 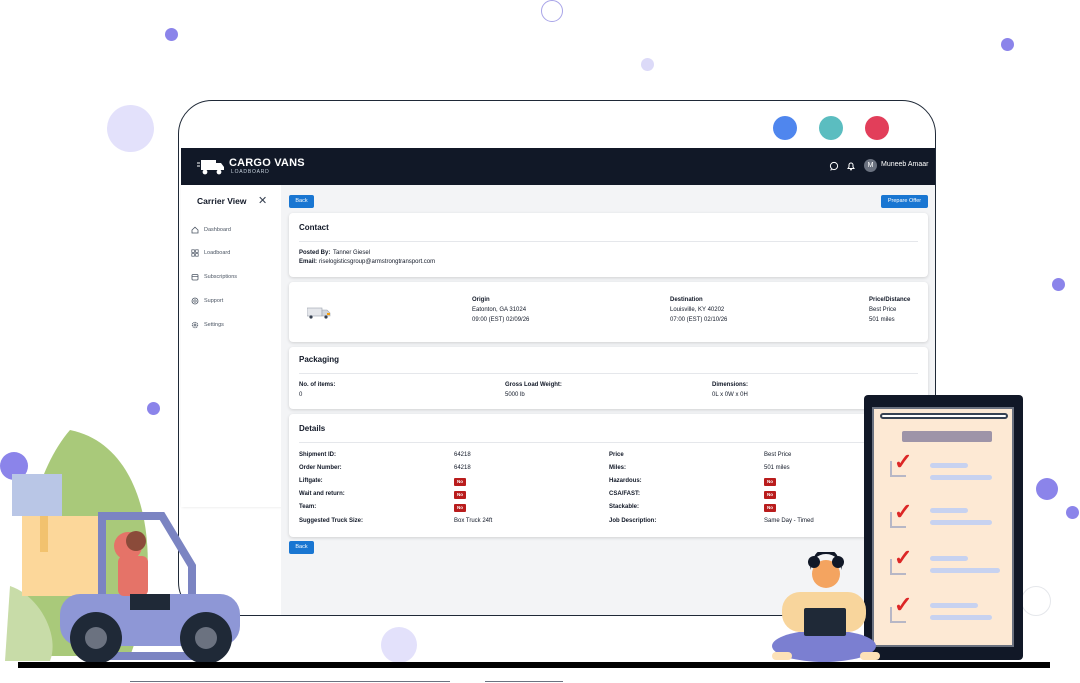 I want to click on gear-icon, so click(x=195, y=325).